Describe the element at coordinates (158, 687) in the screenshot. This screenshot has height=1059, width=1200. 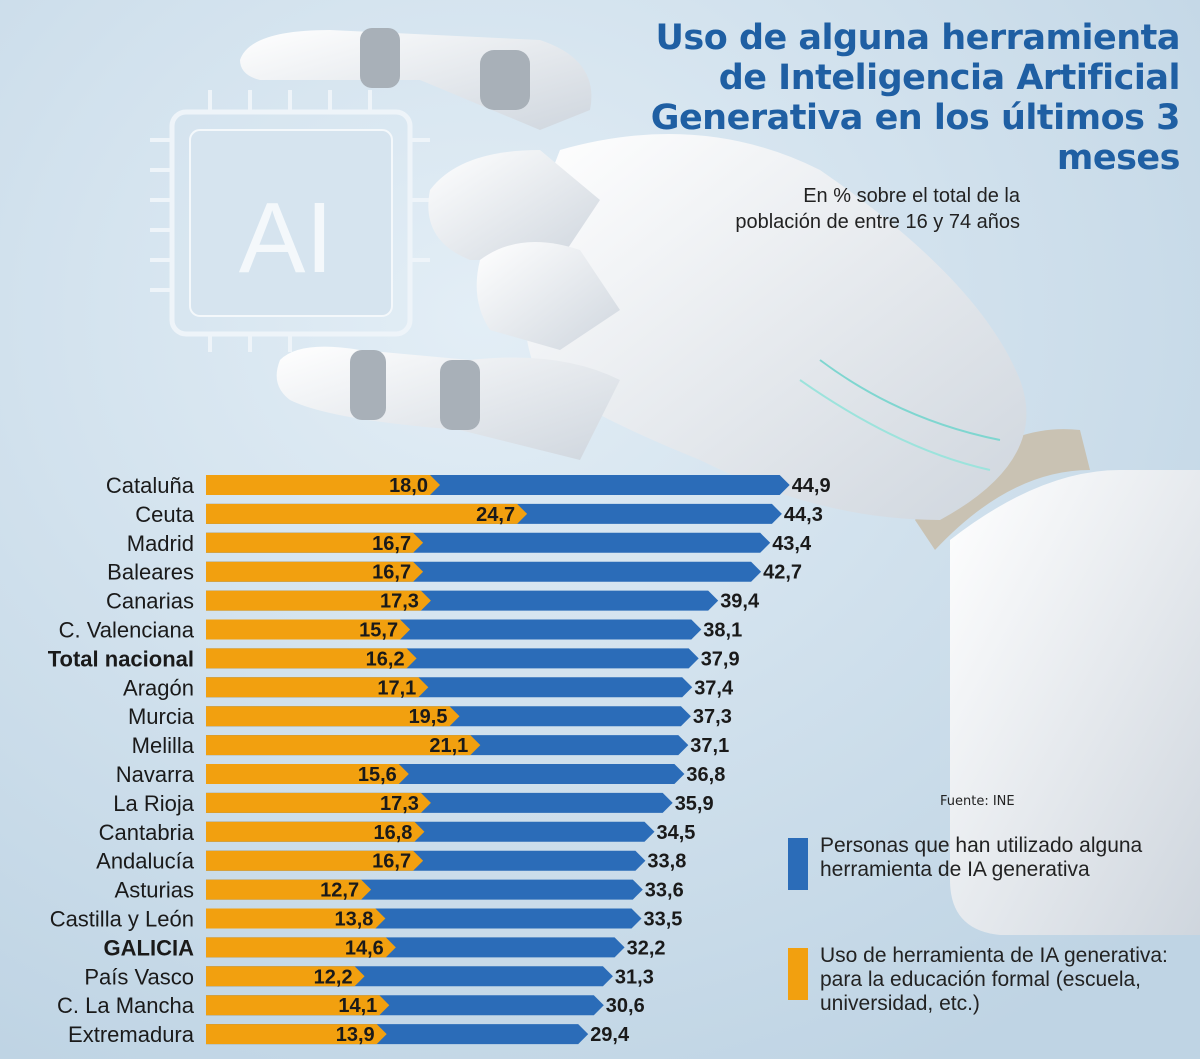
I see `category-label: Aragón` at that location.